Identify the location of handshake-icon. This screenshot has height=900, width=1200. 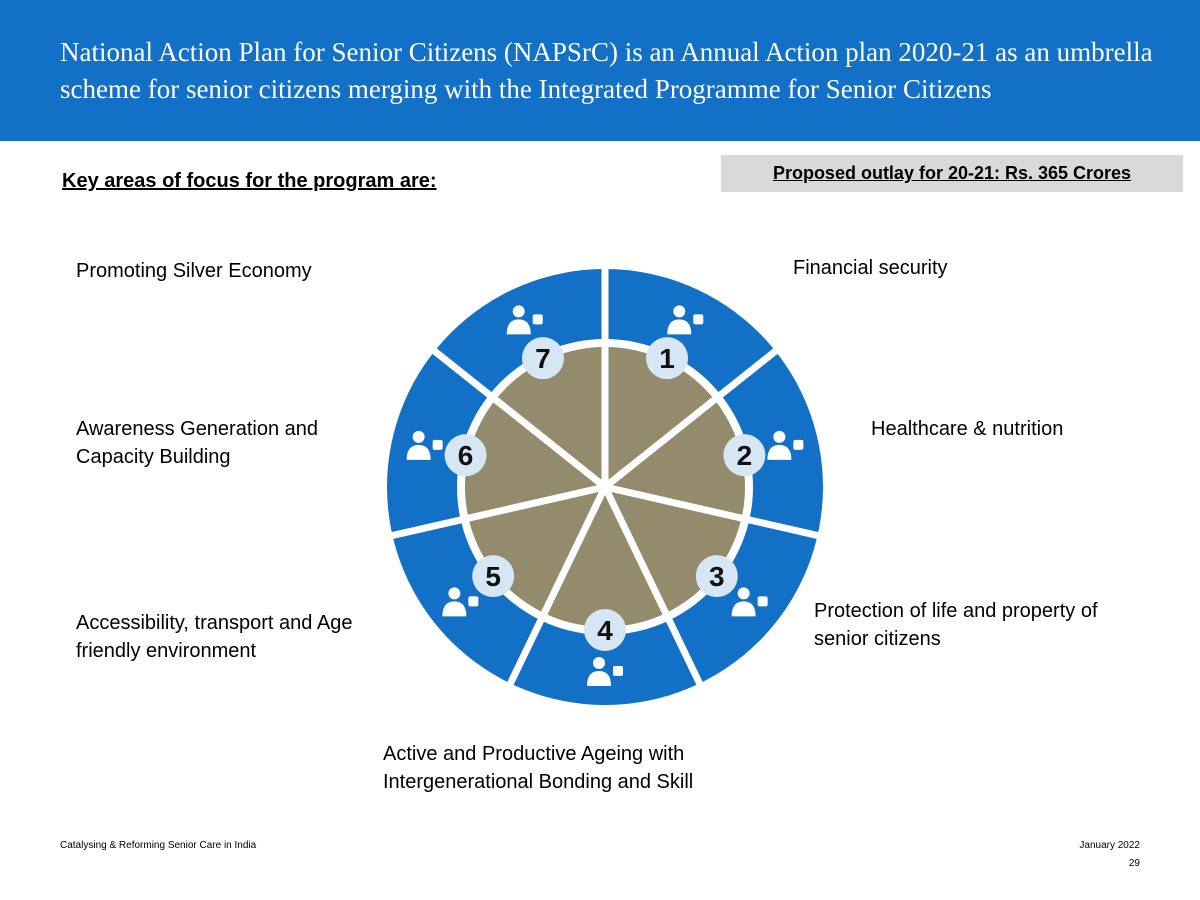
(749, 602).